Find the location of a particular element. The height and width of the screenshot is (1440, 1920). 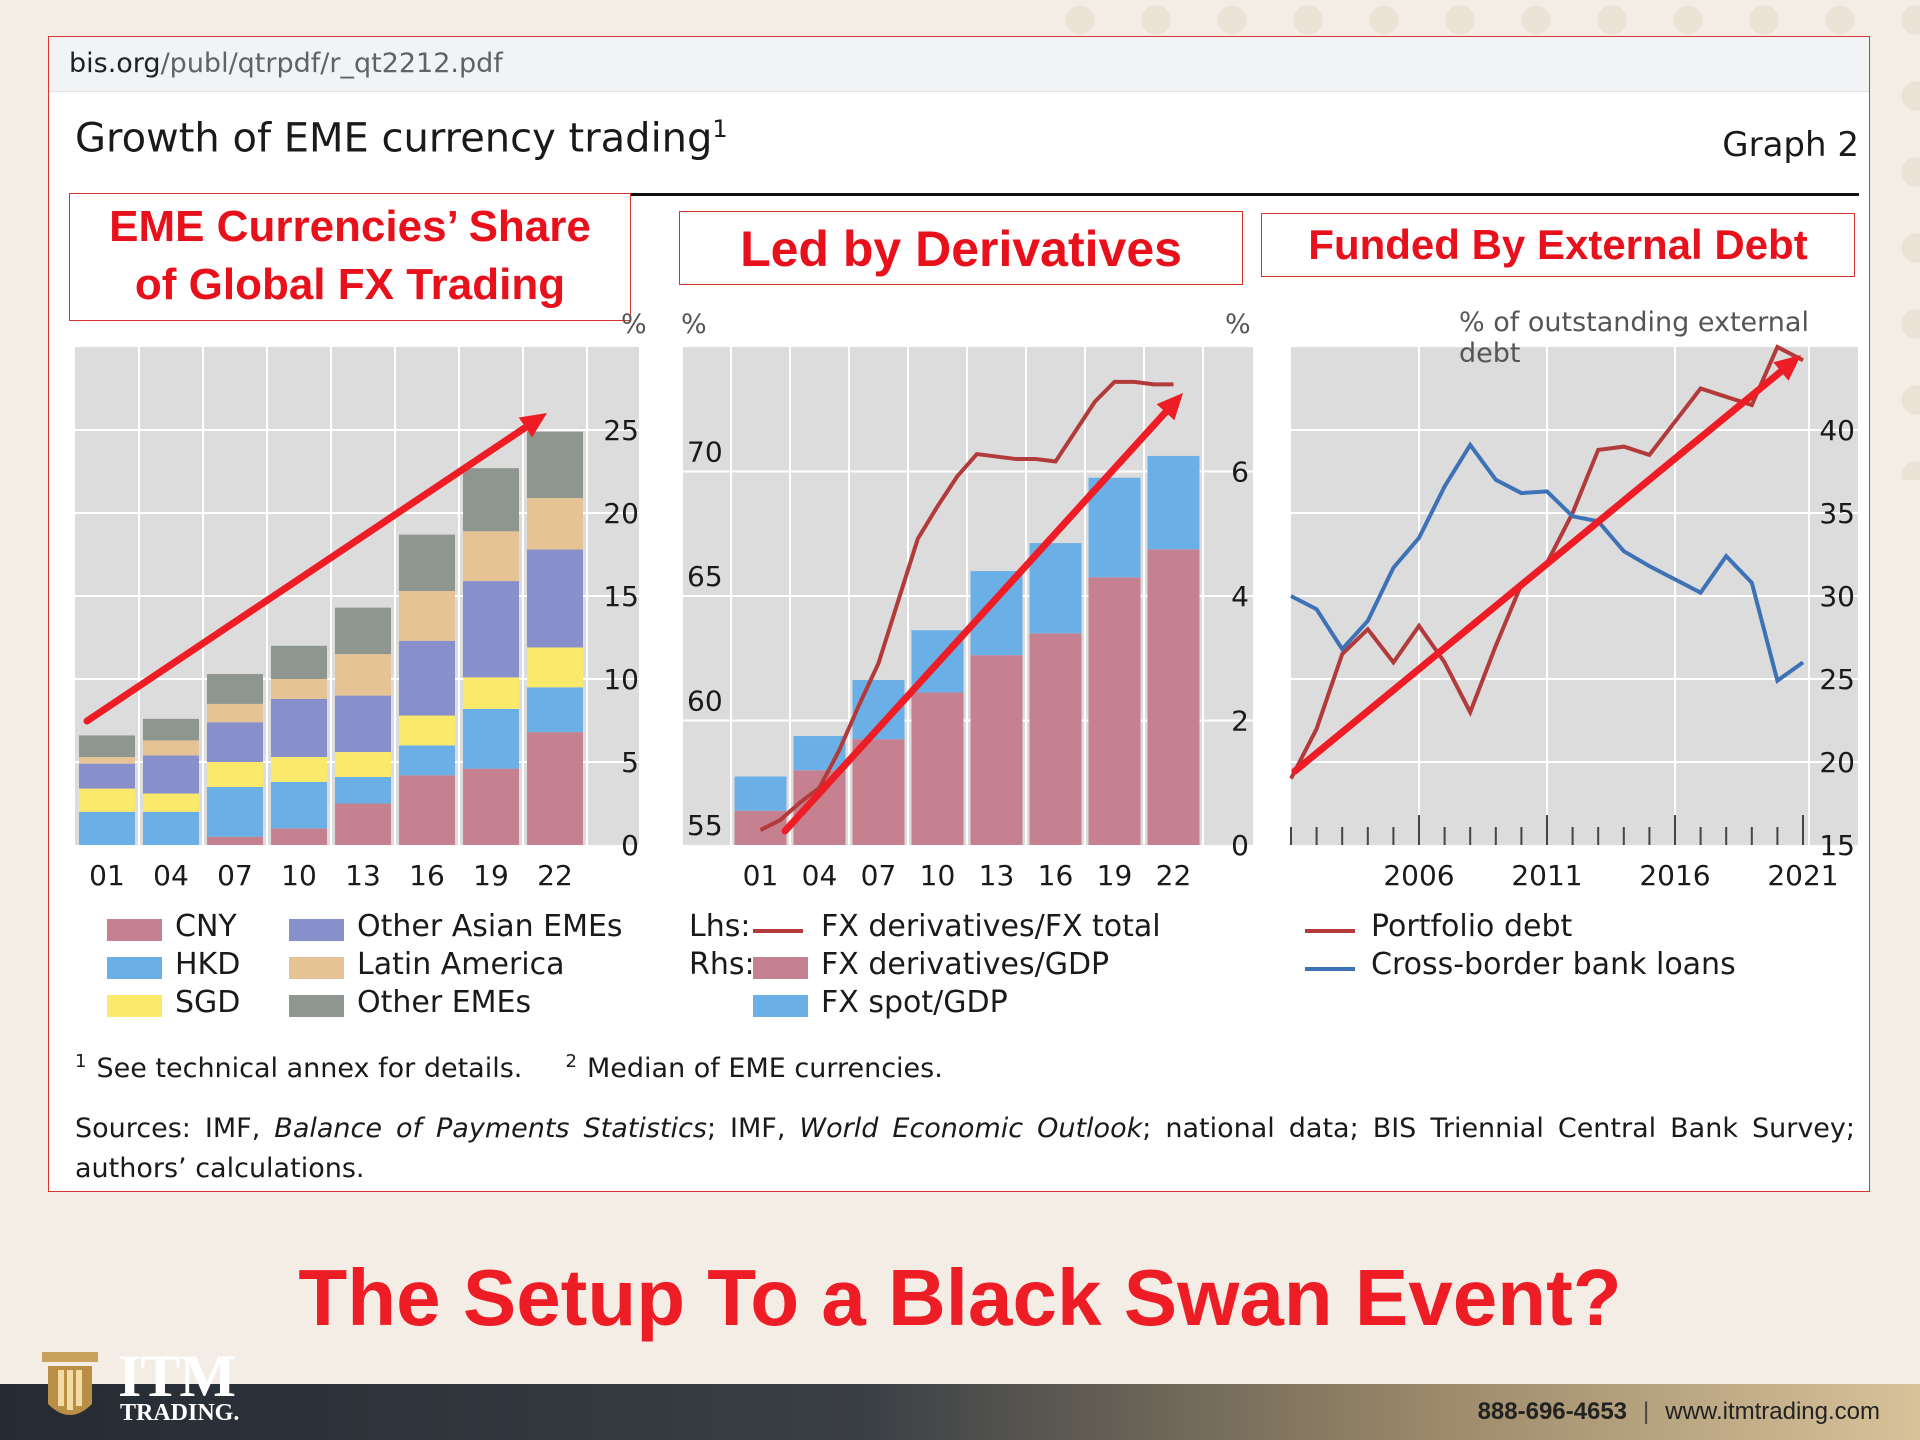

legend-label-other-asian: Other Asian EMEs is located at coordinates (490, 926).